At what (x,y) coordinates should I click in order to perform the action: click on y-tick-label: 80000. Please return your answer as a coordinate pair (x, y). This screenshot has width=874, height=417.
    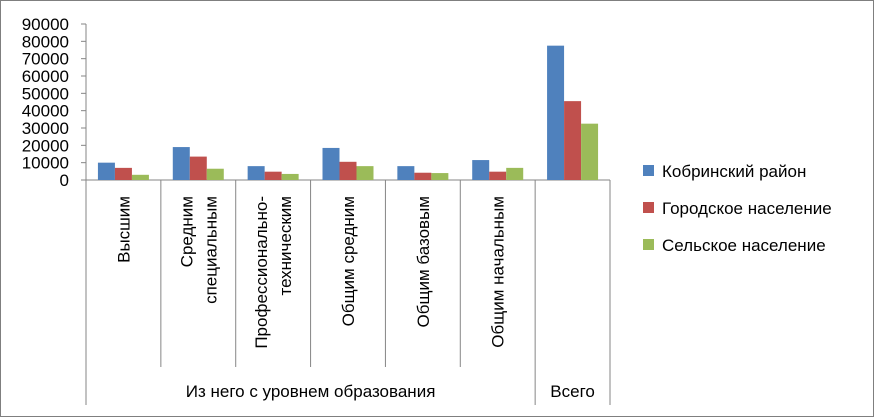
    Looking at the image, I should click on (45, 41).